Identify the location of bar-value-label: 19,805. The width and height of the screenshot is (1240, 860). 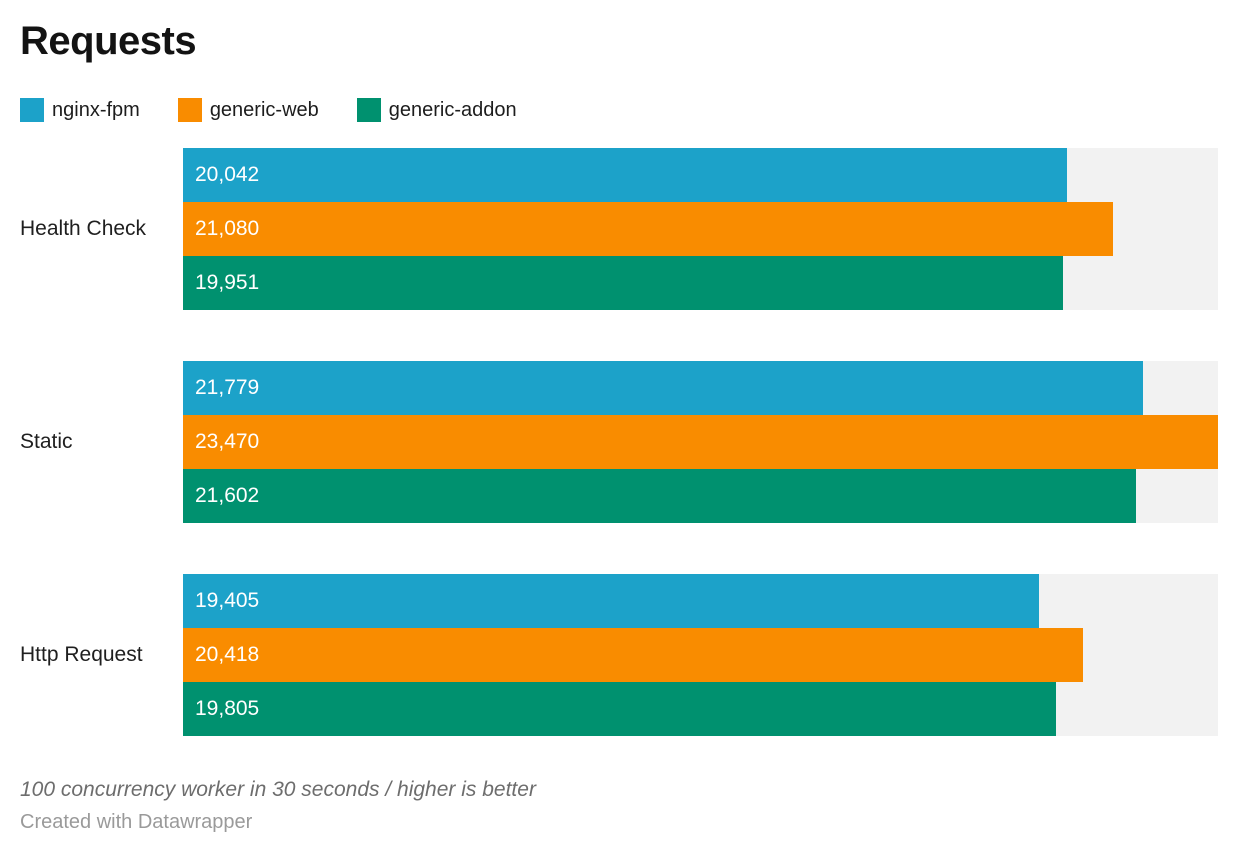
(227, 708).